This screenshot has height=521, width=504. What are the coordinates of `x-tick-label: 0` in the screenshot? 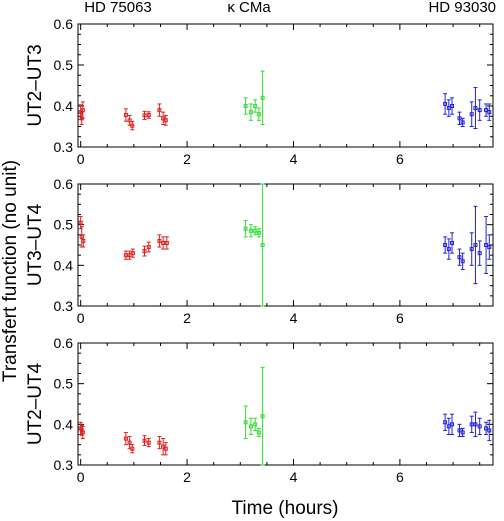 It's located at (81, 159).